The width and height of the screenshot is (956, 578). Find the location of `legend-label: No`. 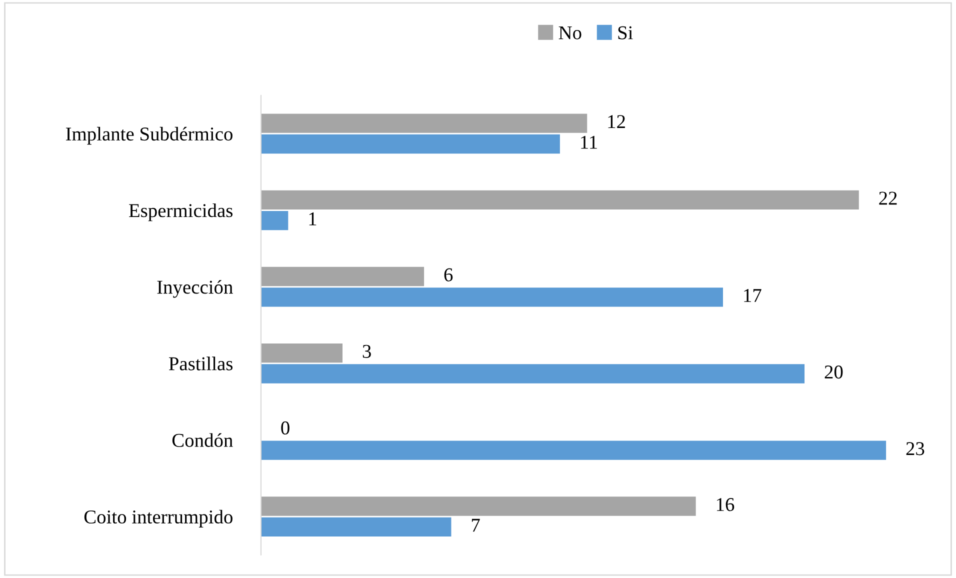

legend-label: No is located at coordinates (570, 33).